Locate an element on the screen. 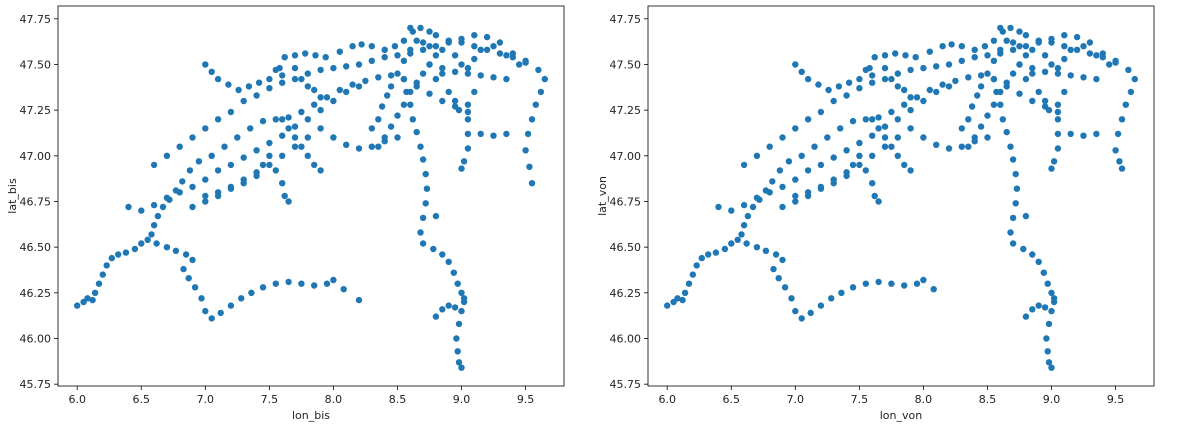 Image resolution: width=1180 pixels, height=426 pixels. y-tick-label: 47.50 is located at coordinates (36, 64).